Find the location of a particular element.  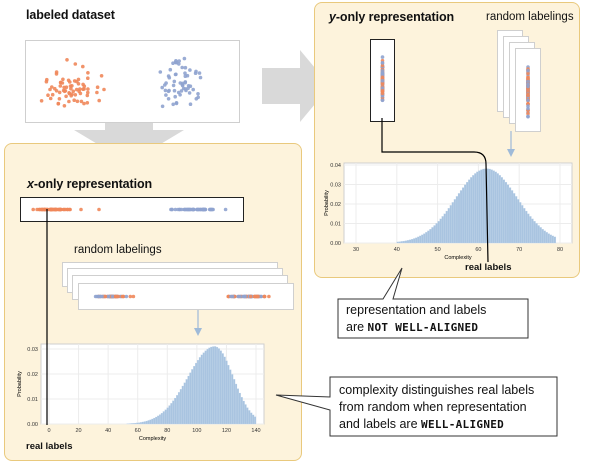

hist-ylabel: Probability is located at coordinates (20, 384).